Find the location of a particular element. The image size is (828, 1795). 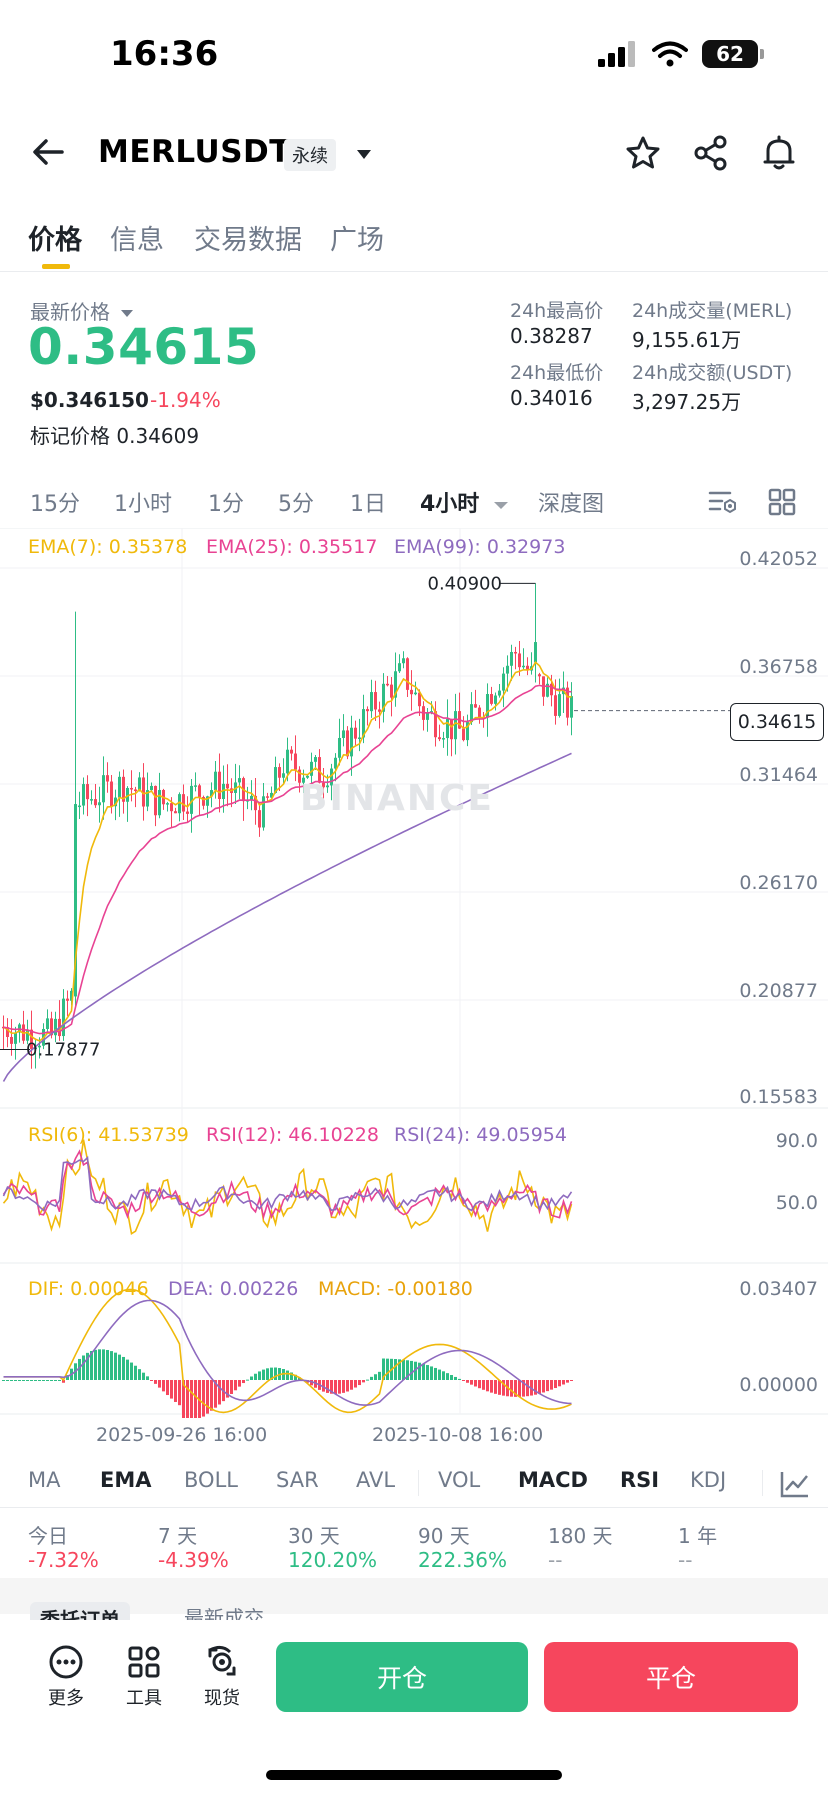

indicator-kdj: KDJ is located at coordinates (708, 1480).